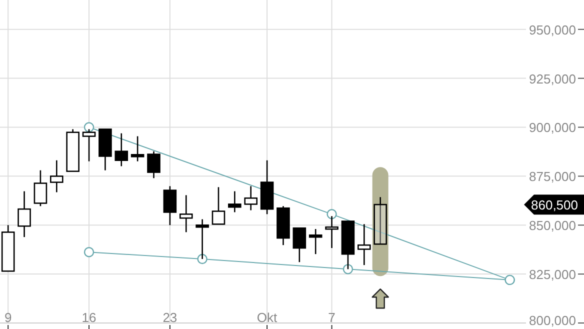  Describe the element at coordinates (332, 317) in the screenshot. I see `x-tick-label: 7` at that location.